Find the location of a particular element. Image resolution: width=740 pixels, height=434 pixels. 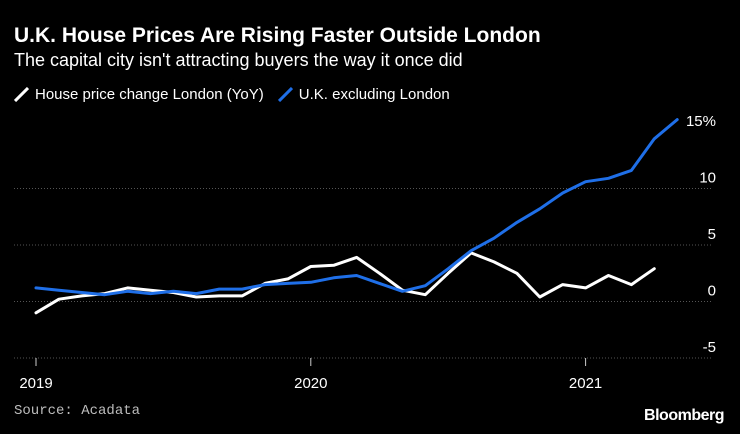

legend-item-uk-ex-london: U.K. excluding London is located at coordinates (363, 94).